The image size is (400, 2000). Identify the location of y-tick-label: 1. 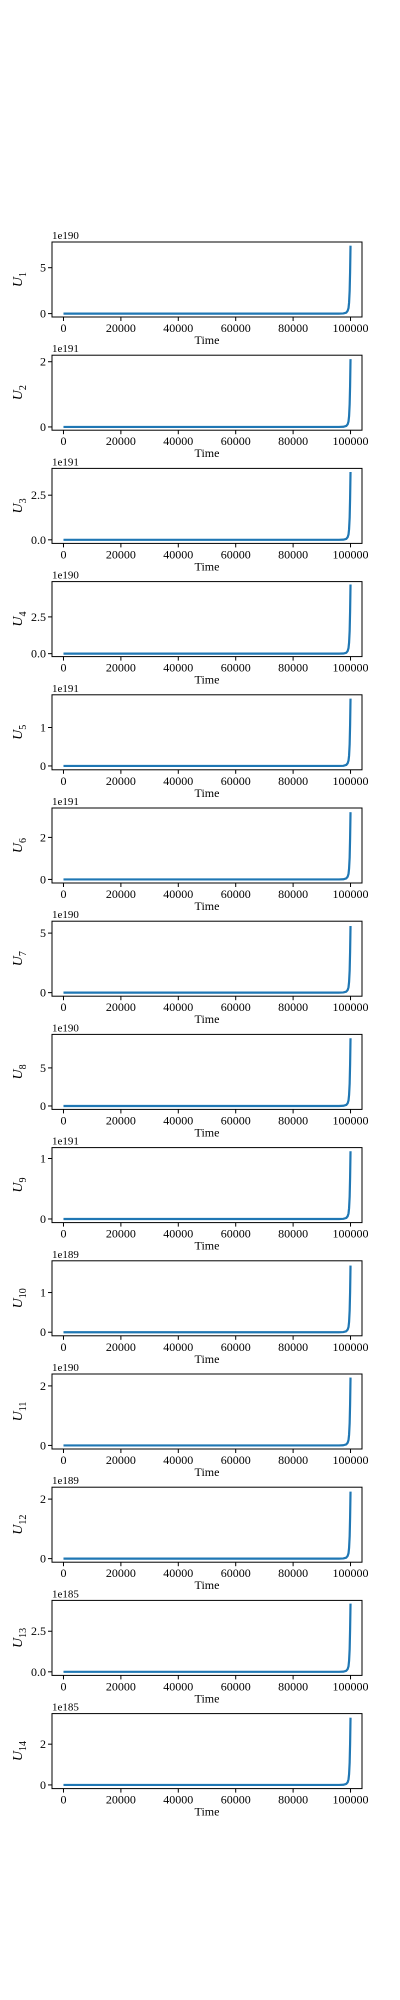
(43, 727).